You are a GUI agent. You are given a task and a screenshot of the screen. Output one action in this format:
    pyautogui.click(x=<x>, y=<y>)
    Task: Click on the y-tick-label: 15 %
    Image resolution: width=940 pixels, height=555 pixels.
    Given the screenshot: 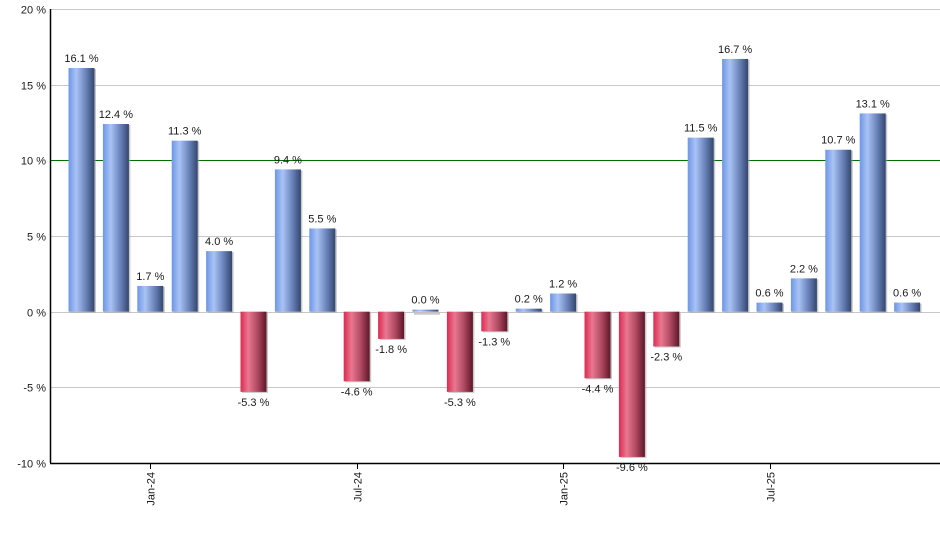 What is the action you would take?
    pyautogui.click(x=33, y=87)
    